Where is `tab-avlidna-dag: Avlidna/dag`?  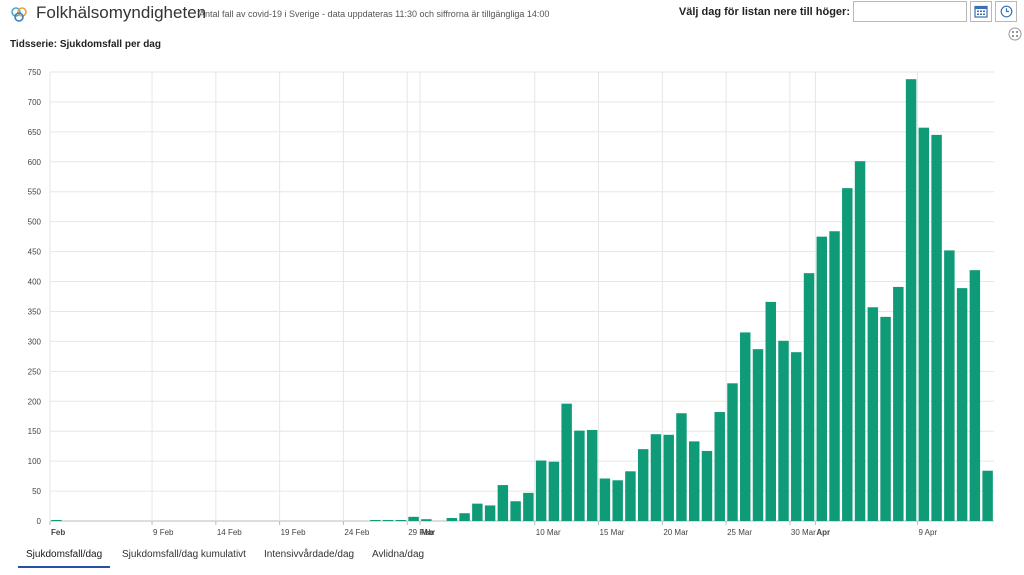
tab-avlidna-dag: Avlidna/dag is located at coordinates (398, 554).